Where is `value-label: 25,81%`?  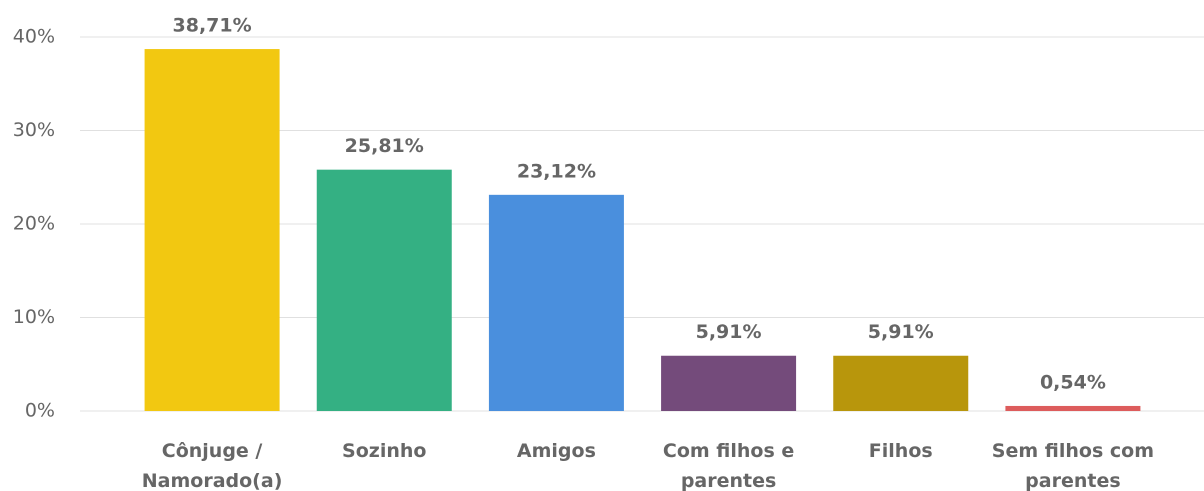 value-label: 25,81% is located at coordinates (384, 146).